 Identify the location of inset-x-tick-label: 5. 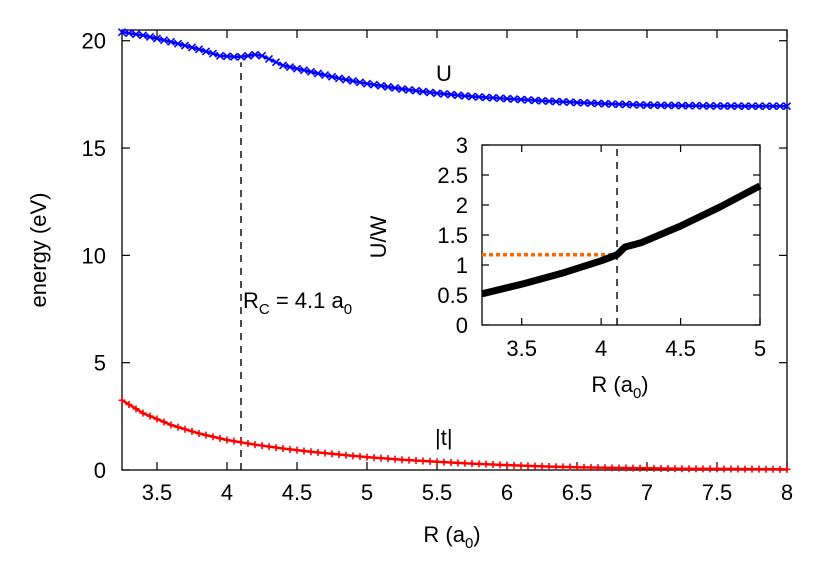
(760, 348).